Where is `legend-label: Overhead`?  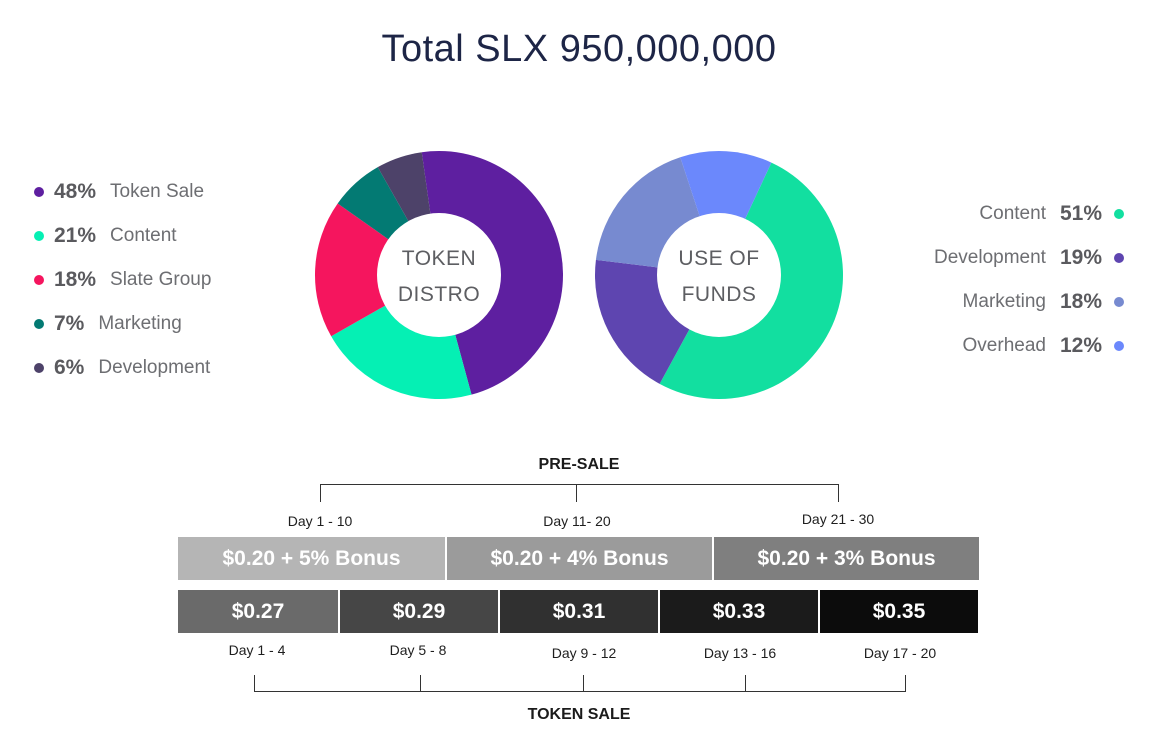
legend-label: Overhead is located at coordinates (1004, 345).